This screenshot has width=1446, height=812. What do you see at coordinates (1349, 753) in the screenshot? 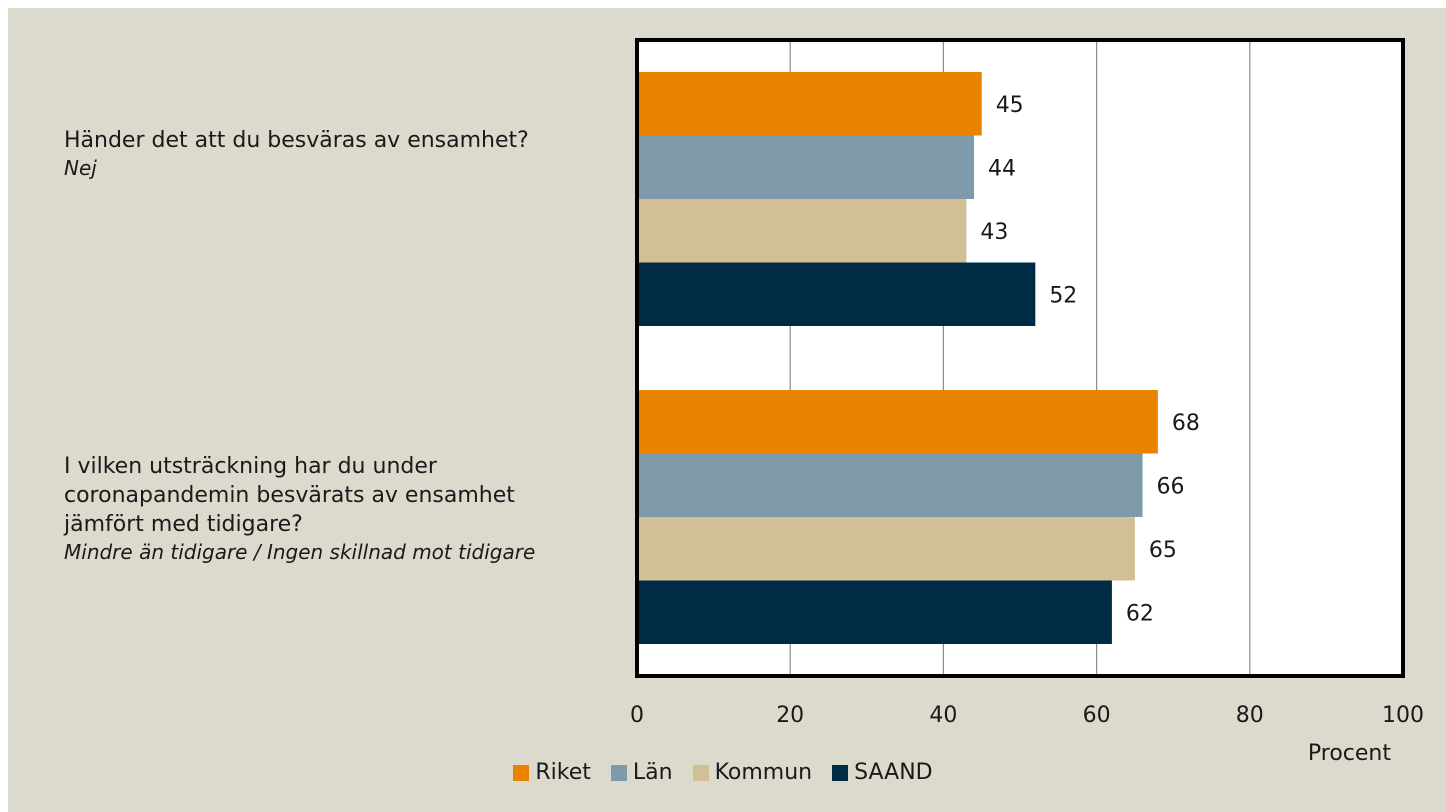
I see `x-axis-title: Procent` at bounding box center [1349, 753].